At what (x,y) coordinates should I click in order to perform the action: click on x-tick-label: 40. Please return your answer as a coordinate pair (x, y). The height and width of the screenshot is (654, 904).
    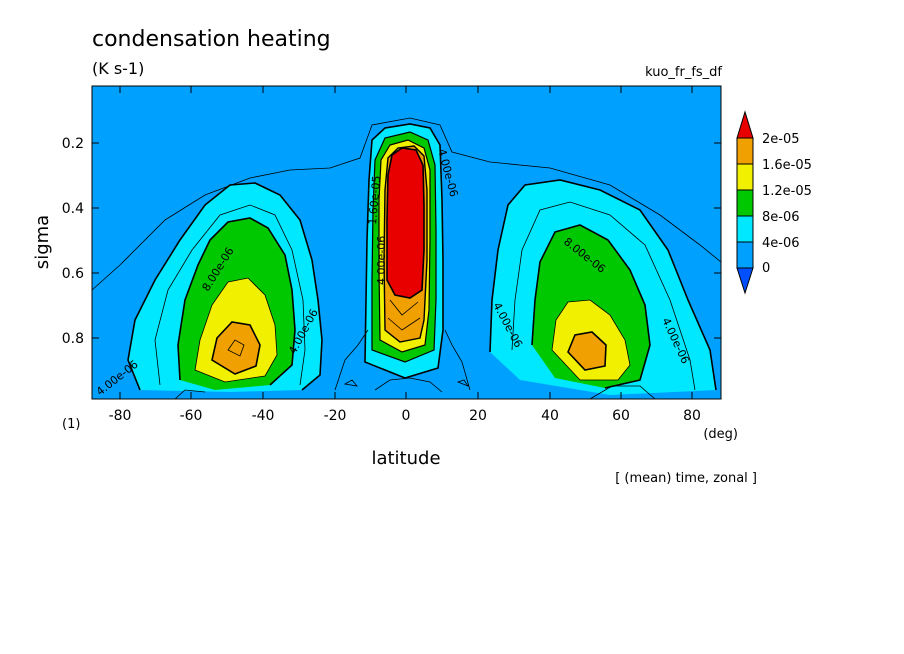
    Looking at the image, I should click on (550, 416).